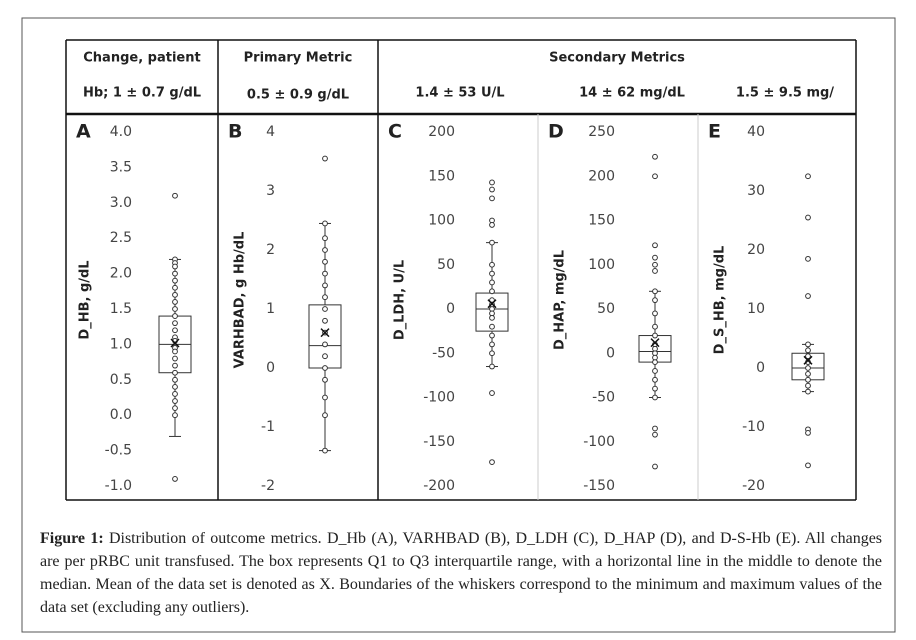  I want to click on y-tick-label: 0.0, so click(121, 415).